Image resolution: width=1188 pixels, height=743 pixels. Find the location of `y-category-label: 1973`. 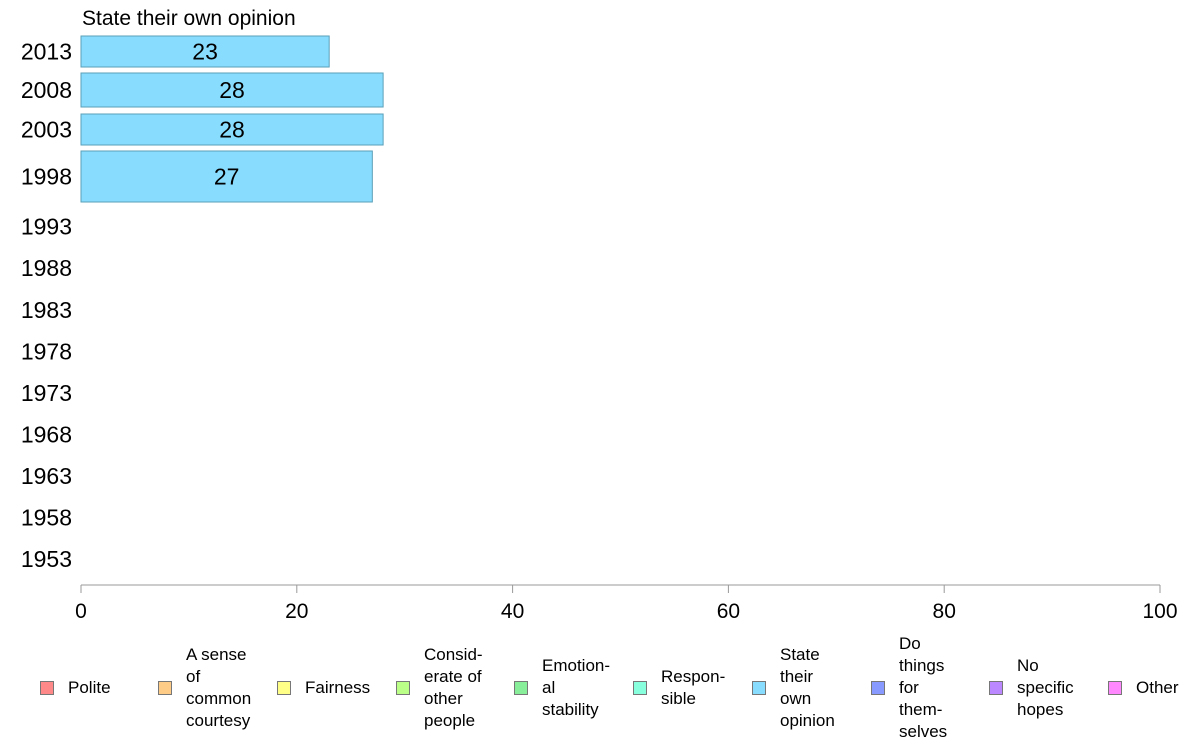

y-category-label: 1973 is located at coordinates (46, 393).